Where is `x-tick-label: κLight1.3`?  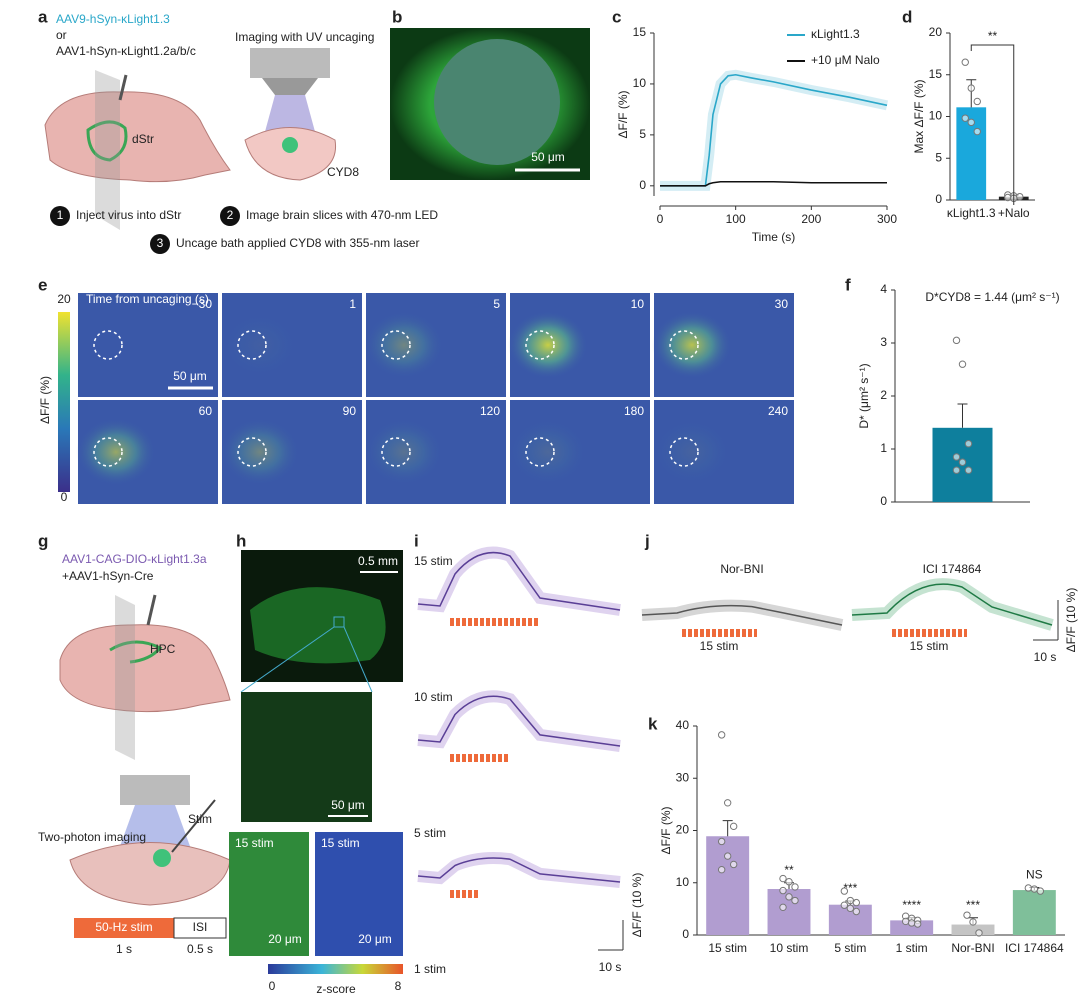 x-tick-label: κLight1.3 is located at coordinates (971, 213).